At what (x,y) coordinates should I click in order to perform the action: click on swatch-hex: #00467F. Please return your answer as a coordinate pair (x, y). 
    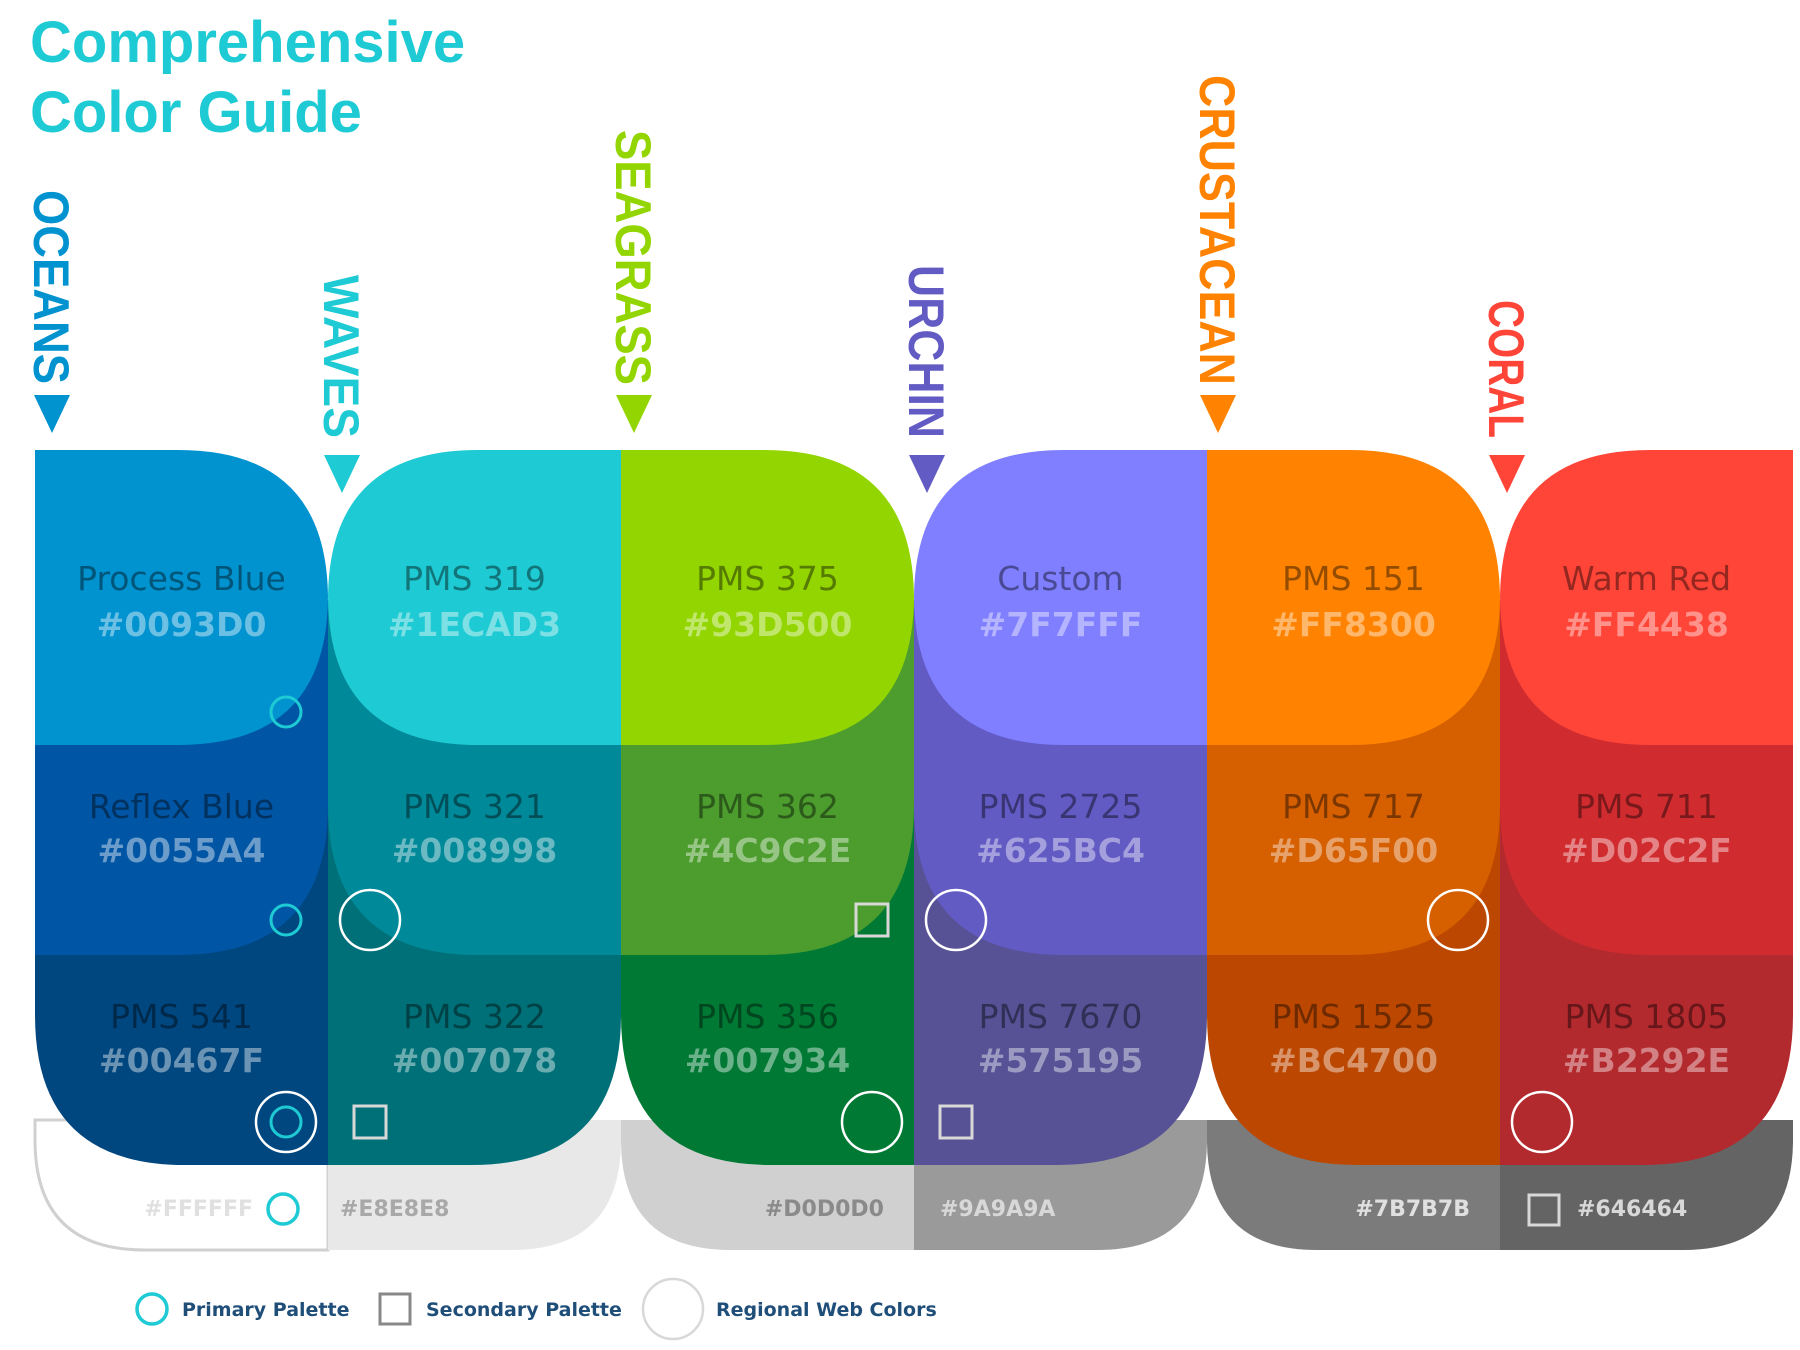
    Looking at the image, I should click on (181, 1060).